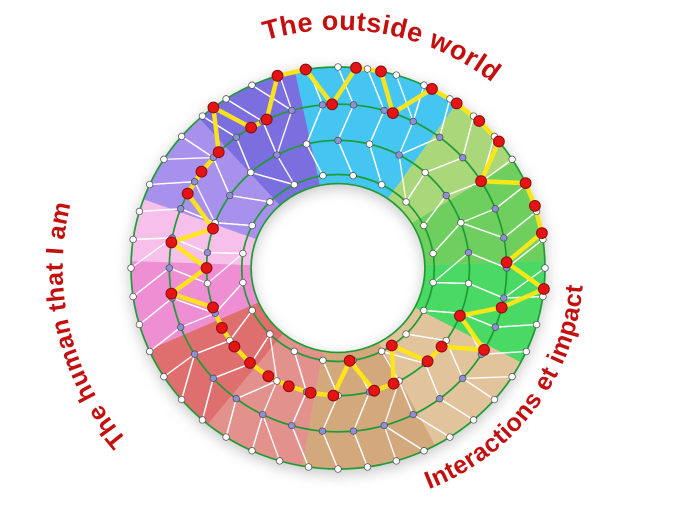  What do you see at coordinates (450, 163) in the screenshot?
I see `sector-yellow-green` at bounding box center [450, 163].